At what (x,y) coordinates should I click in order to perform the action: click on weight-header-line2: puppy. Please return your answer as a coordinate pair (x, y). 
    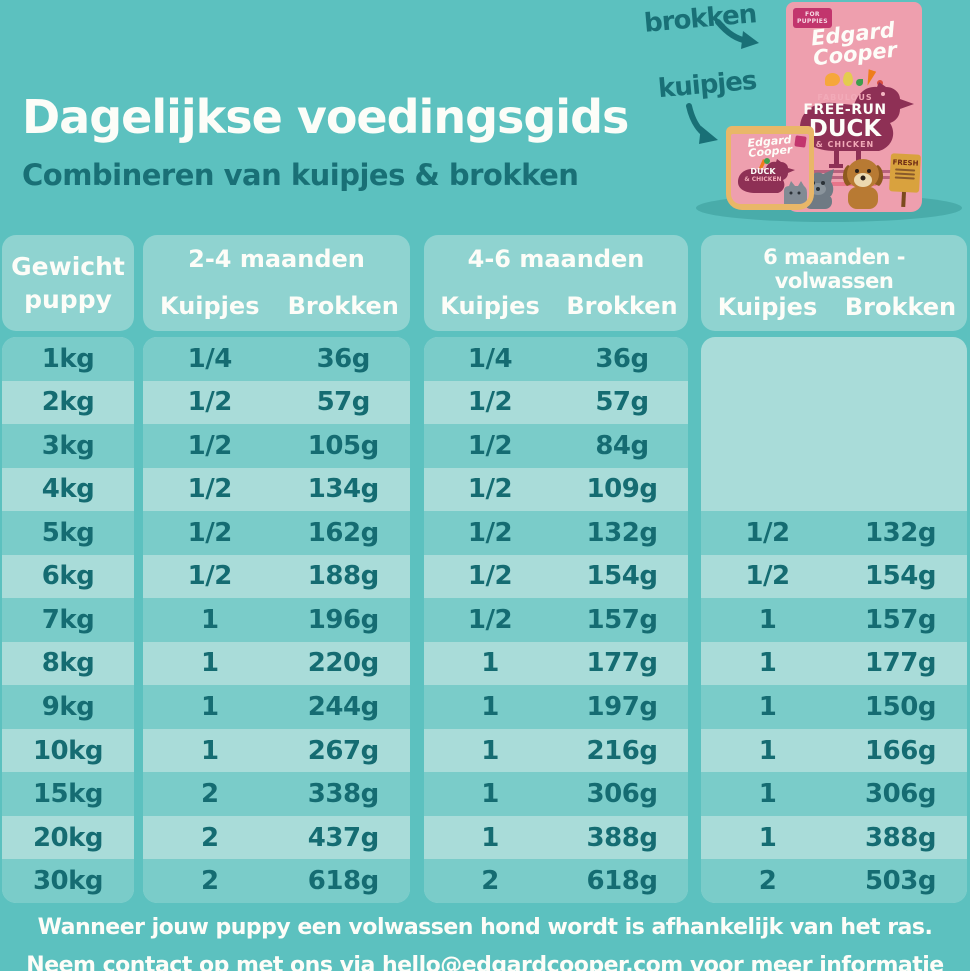
    Looking at the image, I should click on (68, 299).